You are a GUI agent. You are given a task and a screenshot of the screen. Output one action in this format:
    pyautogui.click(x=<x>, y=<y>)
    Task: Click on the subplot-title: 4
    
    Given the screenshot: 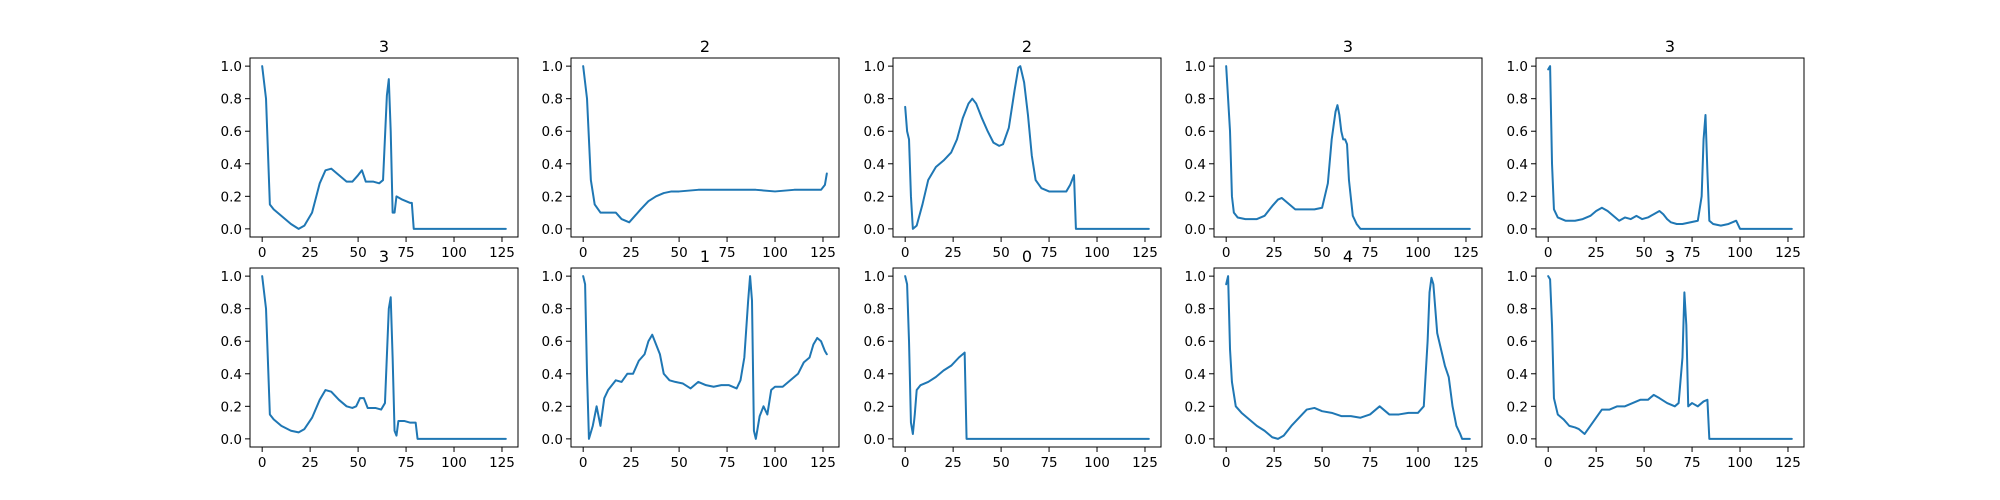 What is the action you would take?
    pyautogui.click(x=1348, y=256)
    